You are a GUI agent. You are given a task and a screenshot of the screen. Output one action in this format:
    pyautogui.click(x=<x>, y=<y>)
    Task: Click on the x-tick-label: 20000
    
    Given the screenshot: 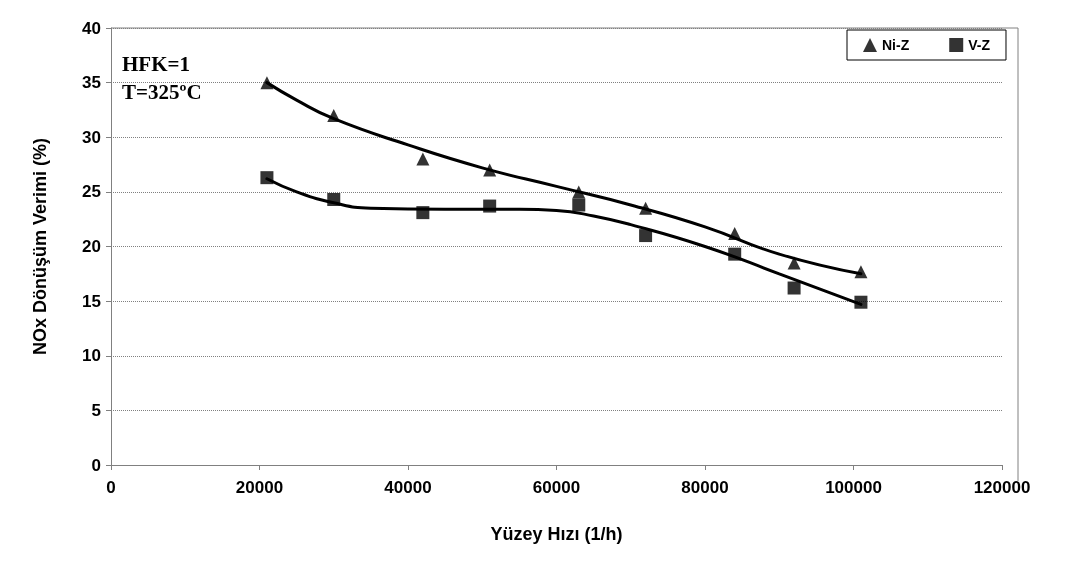 What is the action you would take?
    pyautogui.click(x=259, y=487)
    